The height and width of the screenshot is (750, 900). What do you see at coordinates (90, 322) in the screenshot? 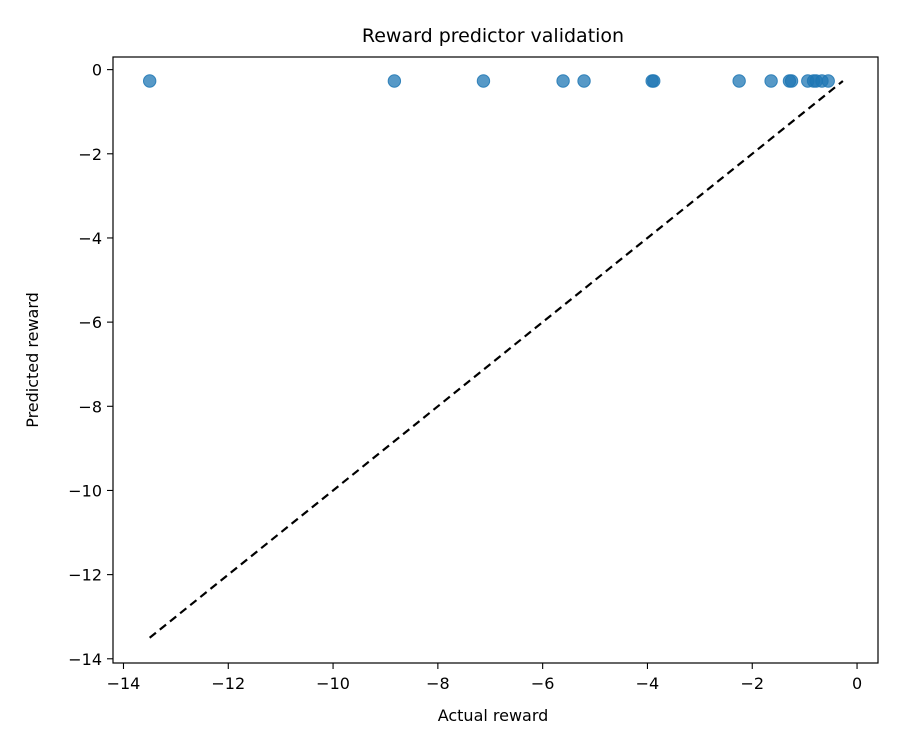
I see `y-tick-label: −6` at bounding box center [90, 322].